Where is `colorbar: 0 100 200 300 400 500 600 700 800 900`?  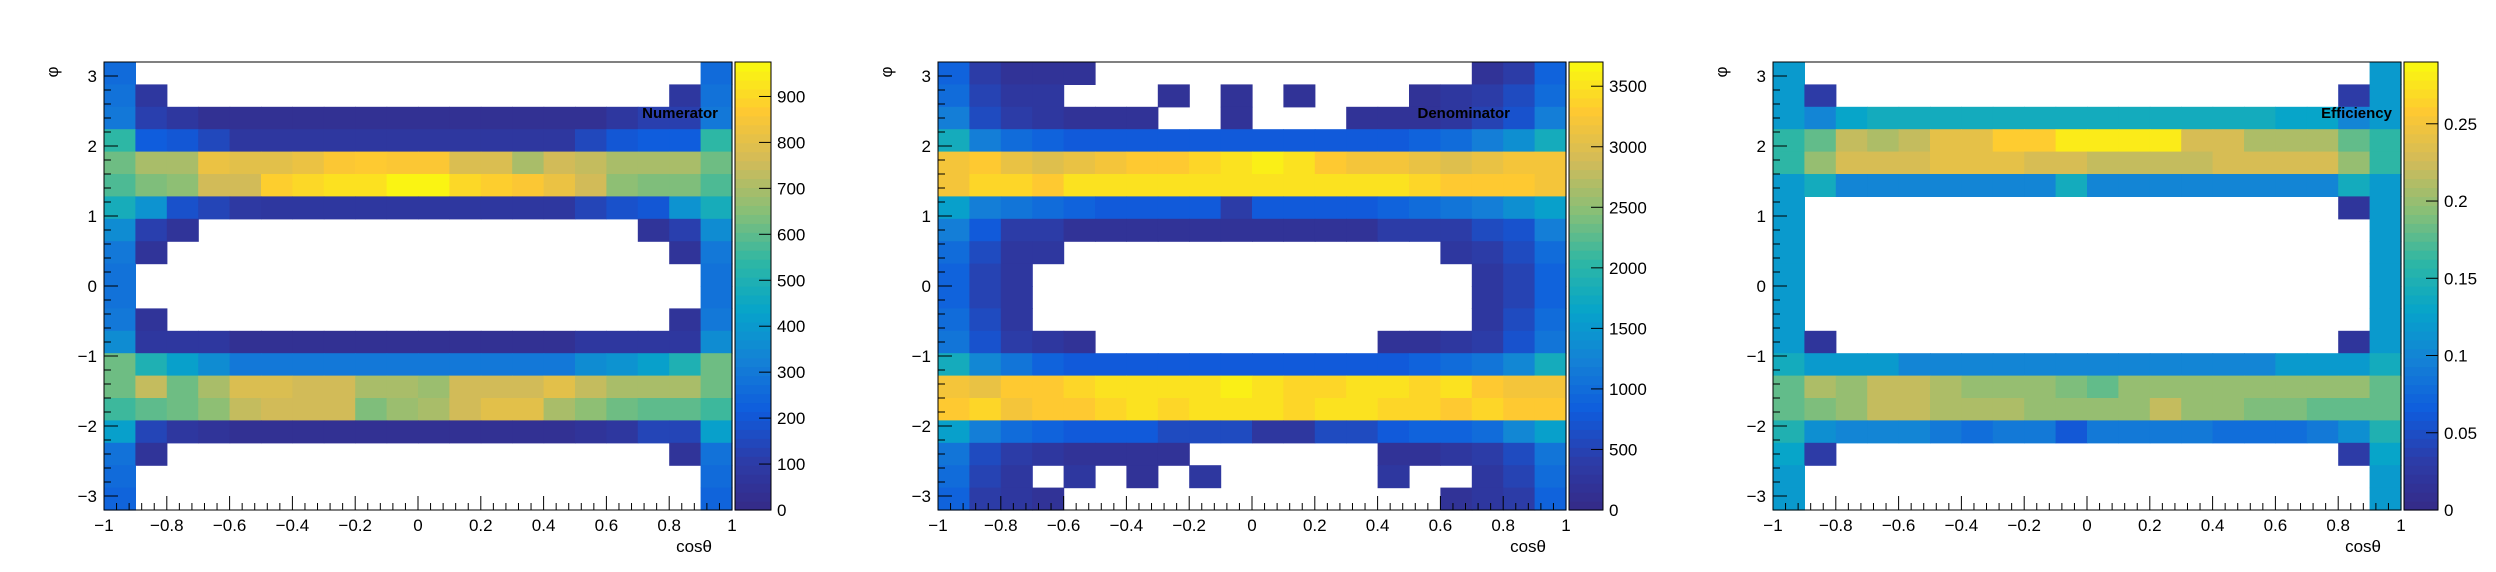
colorbar: 0 100 200 300 400 500 600 700 800 900 is located at coordinates (769, 290).